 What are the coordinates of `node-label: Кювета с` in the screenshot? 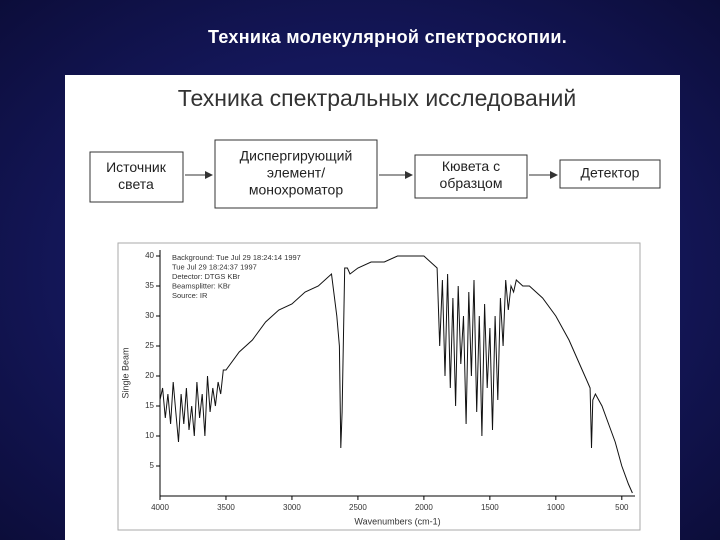 It's located at (471, 166).